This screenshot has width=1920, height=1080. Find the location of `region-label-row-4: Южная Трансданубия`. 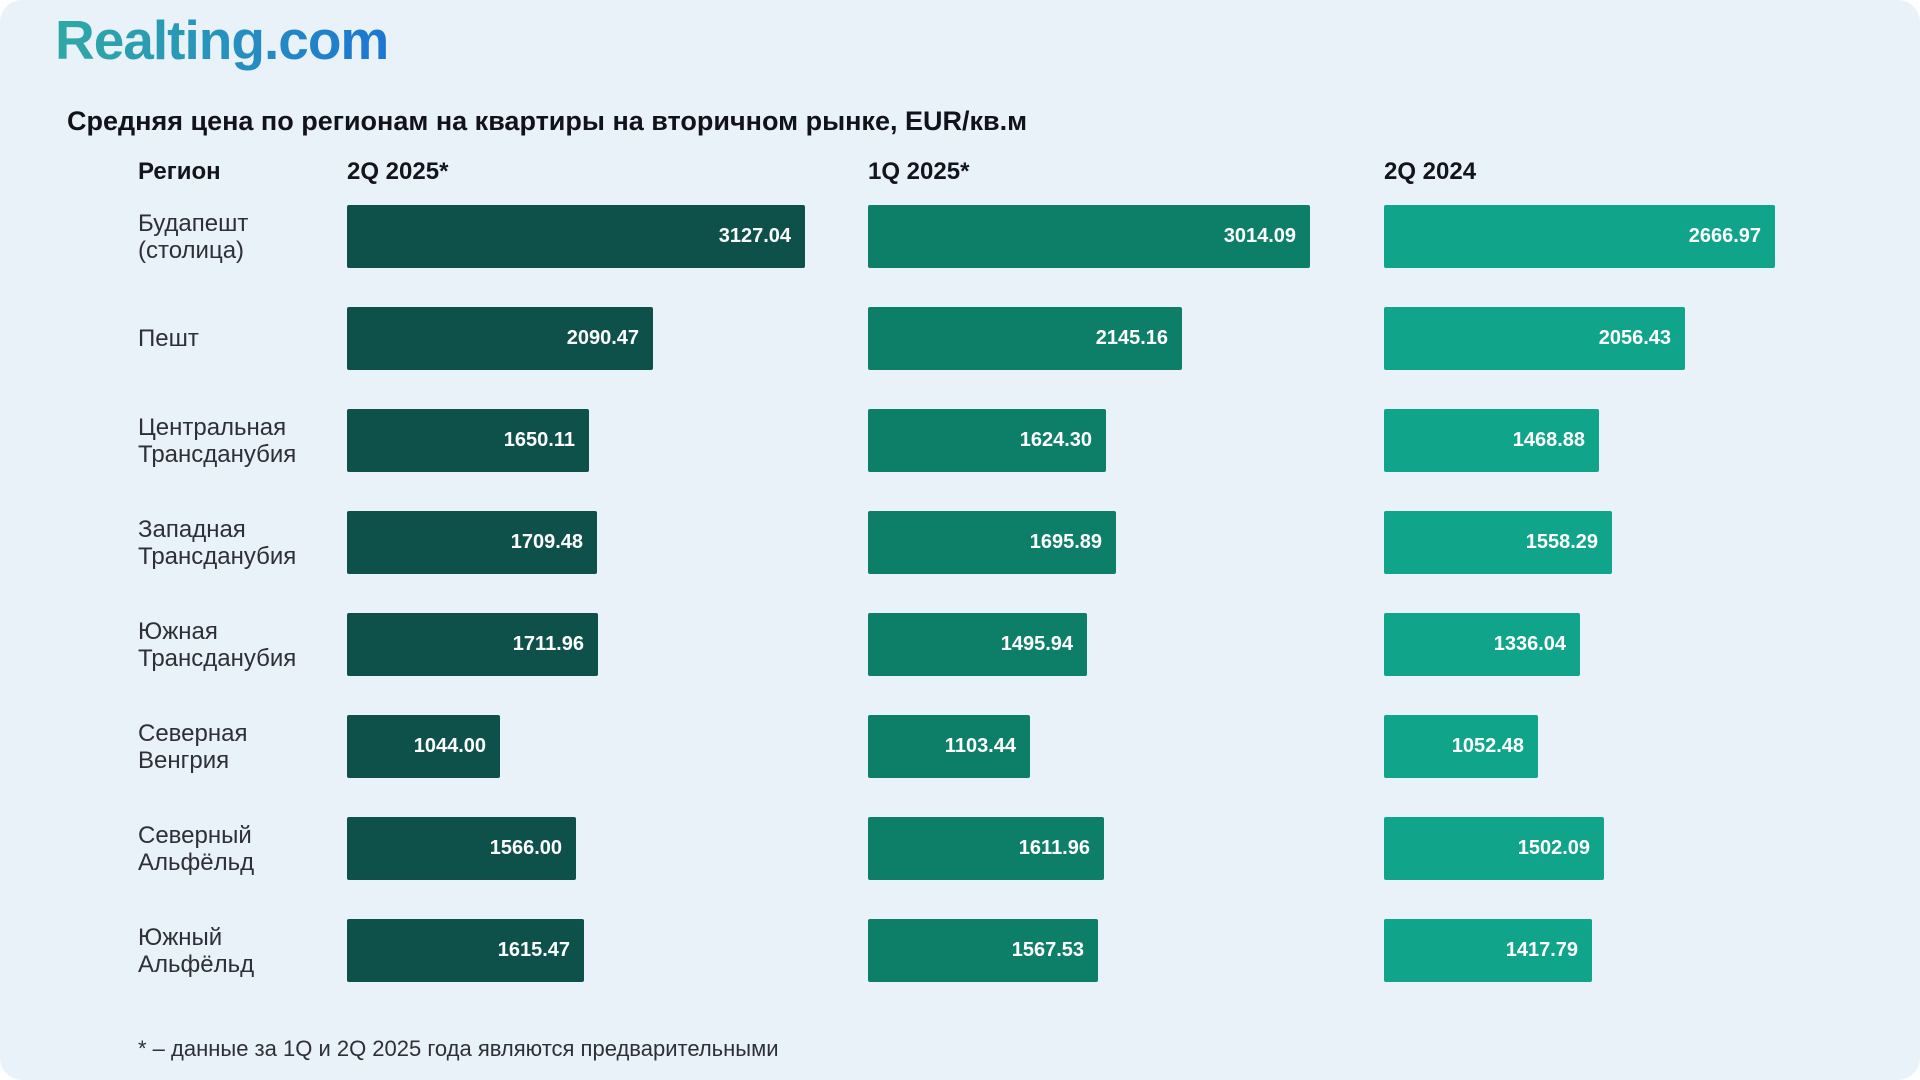

region-label-row-4: Южная Трансданубия is located at coordinates (217, 644).